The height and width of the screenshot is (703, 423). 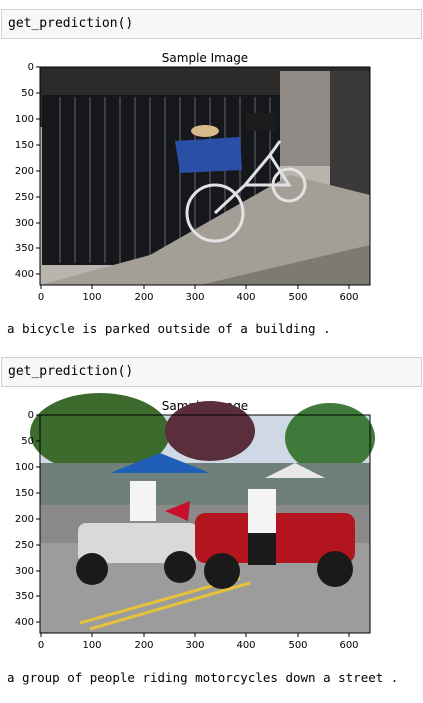 I want to click on plot-title: Sample Image, so click(x=205, y=58).